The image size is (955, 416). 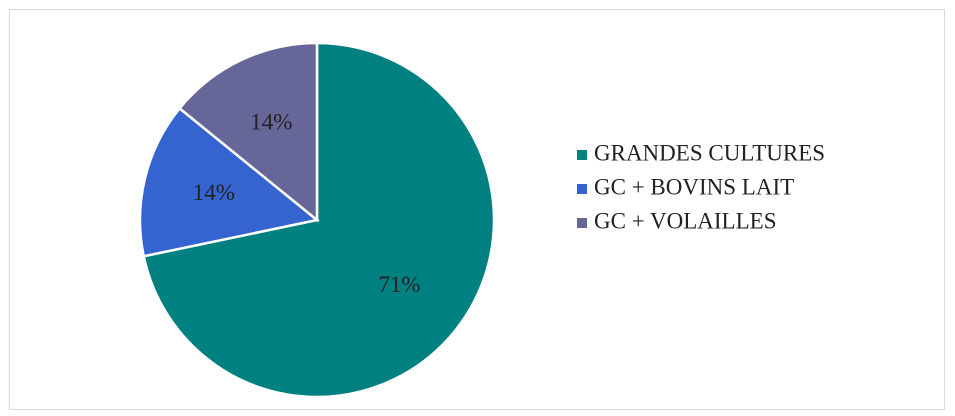 What do you see at coordinates (685, 220) in the screenshot?
I see `legend-label: GC + VOLAILLES` at bounding box center [685, 220].